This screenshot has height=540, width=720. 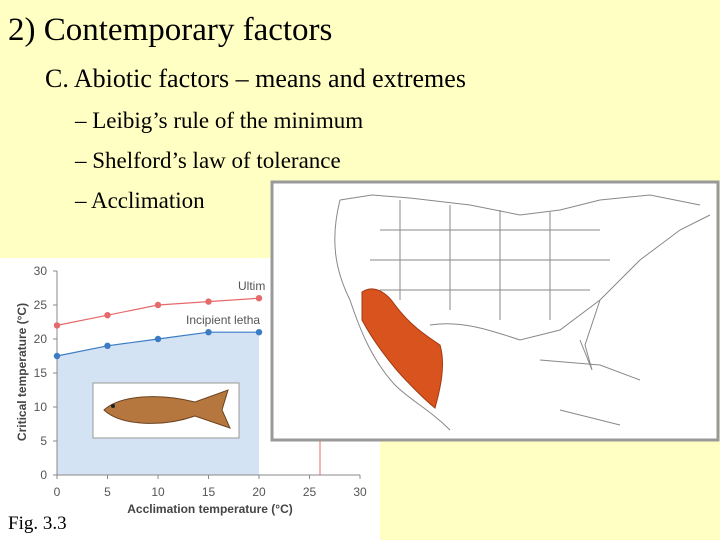 What do you see at coordinates (170, 30) in the screenshot?
I see `slide-title: 2) Contemporary factors` at bounding box center [170, 30].